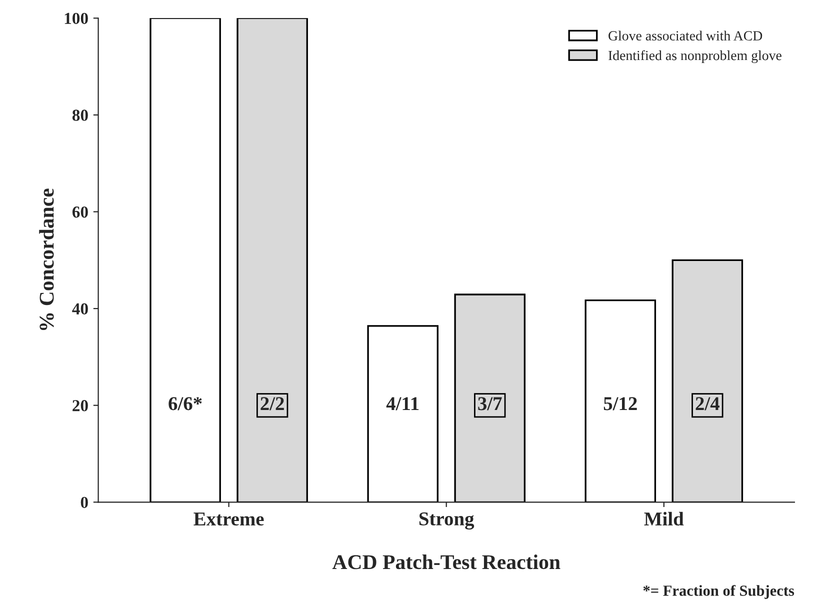 The width and height of the screenshot is (819, 605). Describe the element at coordinates (402, 403) in the screenshot. I see `annotation: 4/11` at that location.